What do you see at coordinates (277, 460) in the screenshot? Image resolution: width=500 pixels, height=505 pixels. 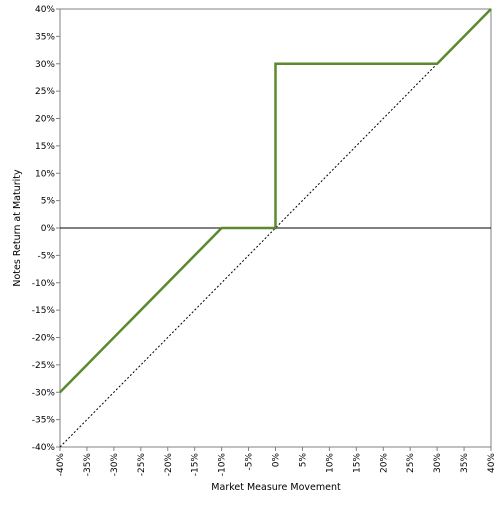 I see `x-tick-label: 0%` at bounding box center [277, 460].